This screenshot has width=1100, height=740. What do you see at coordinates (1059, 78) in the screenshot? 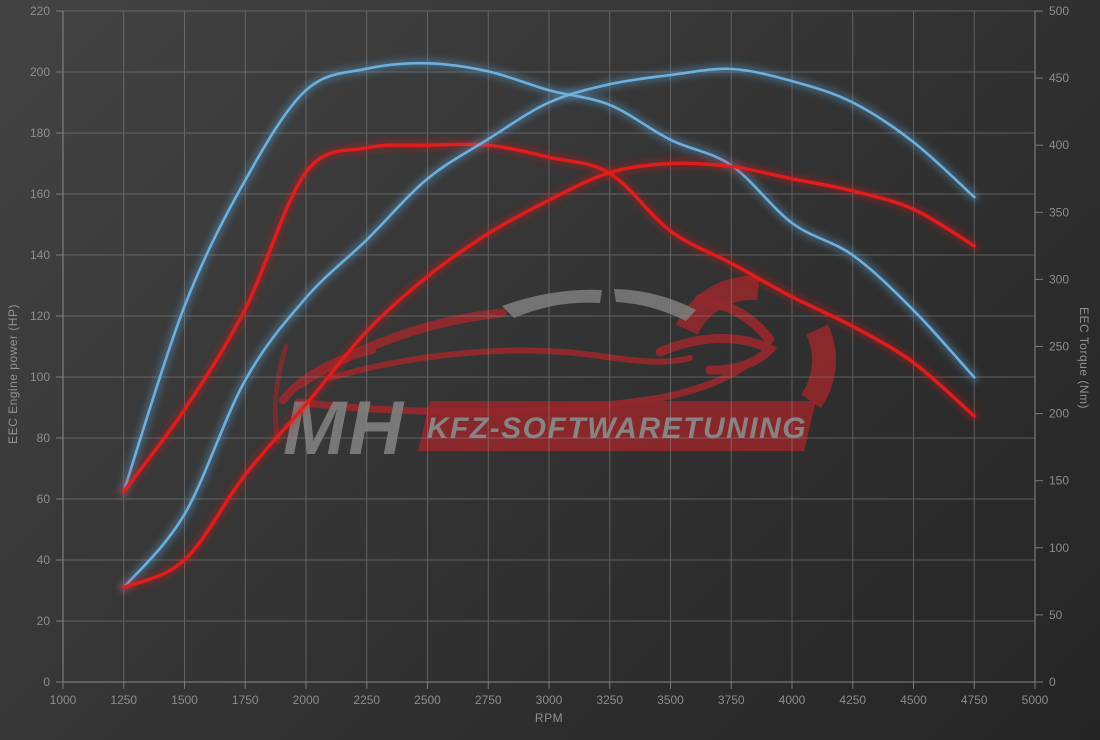
I see `right-tick-label: 450` at bounding box center [1059, 78].